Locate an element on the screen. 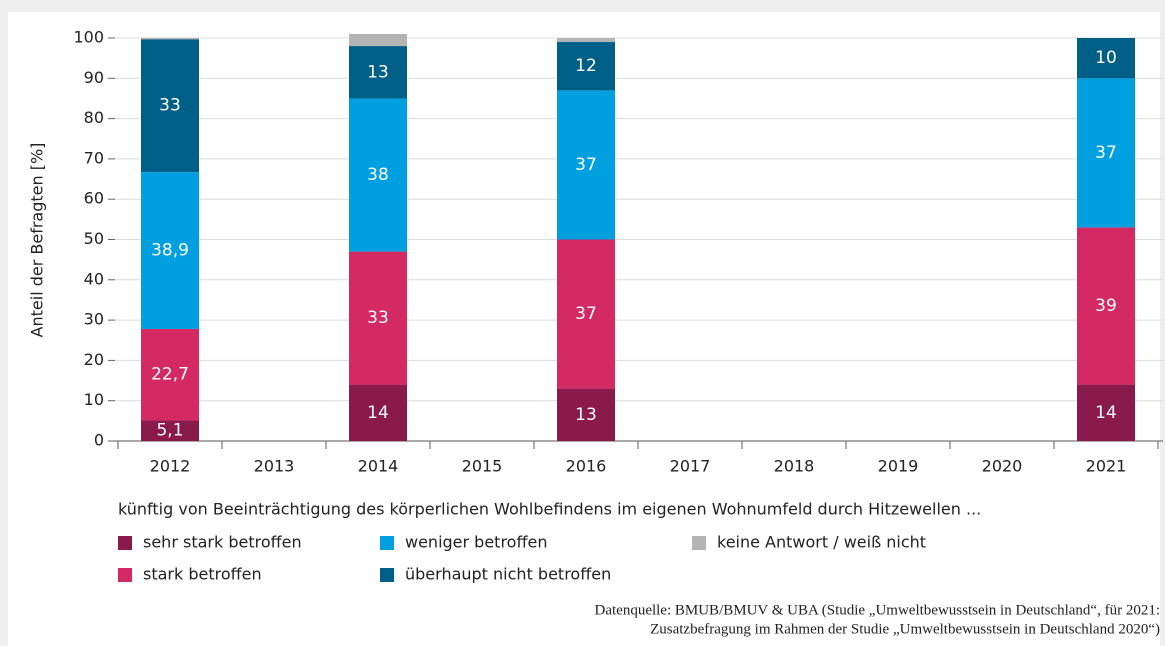 The height and width of the screenshot is (646, 1165). y-tick-label: 70 is located at coordinates (94, 157).